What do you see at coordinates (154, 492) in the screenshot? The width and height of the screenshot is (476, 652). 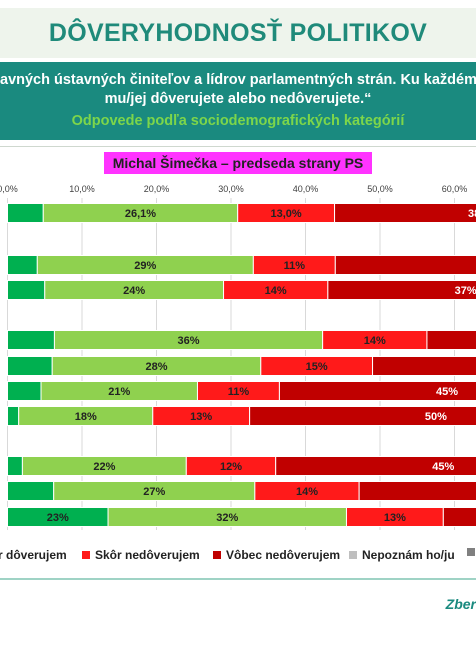 I see `data-label: 27%` at bounding box center [154, 492].